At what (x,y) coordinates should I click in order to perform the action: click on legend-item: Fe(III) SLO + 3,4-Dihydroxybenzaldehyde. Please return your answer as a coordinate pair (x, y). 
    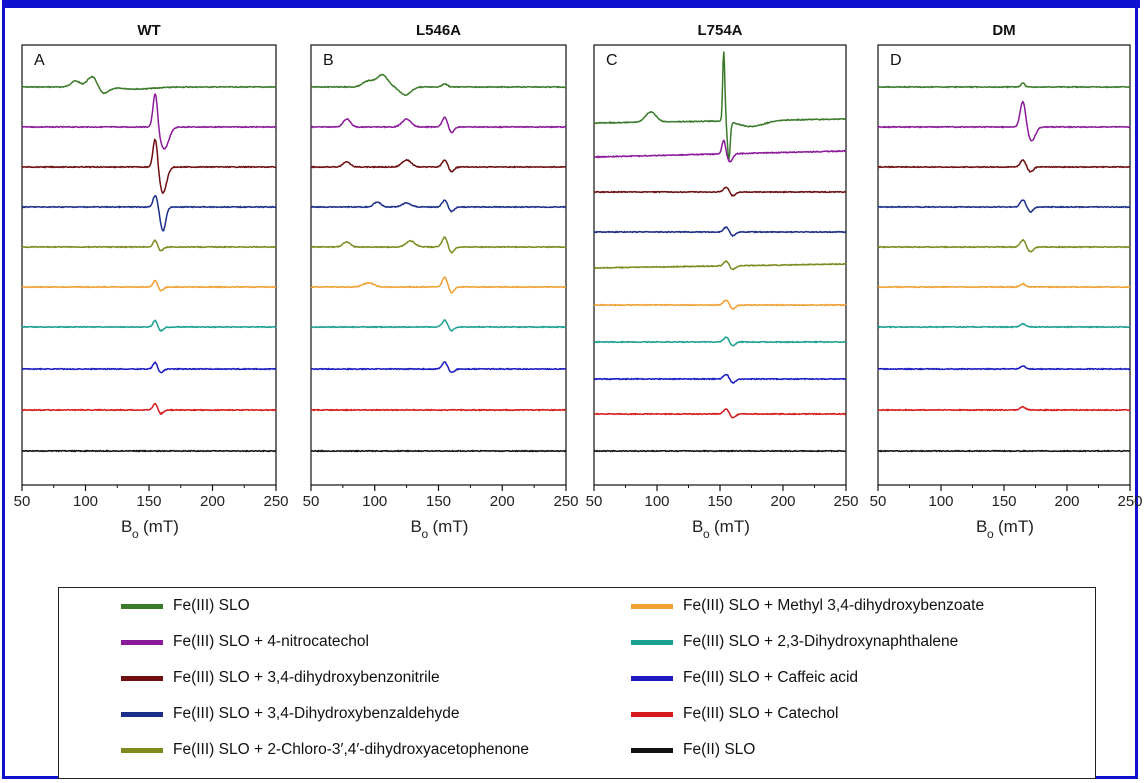
    Looking at the image, I should click on (290, 714).